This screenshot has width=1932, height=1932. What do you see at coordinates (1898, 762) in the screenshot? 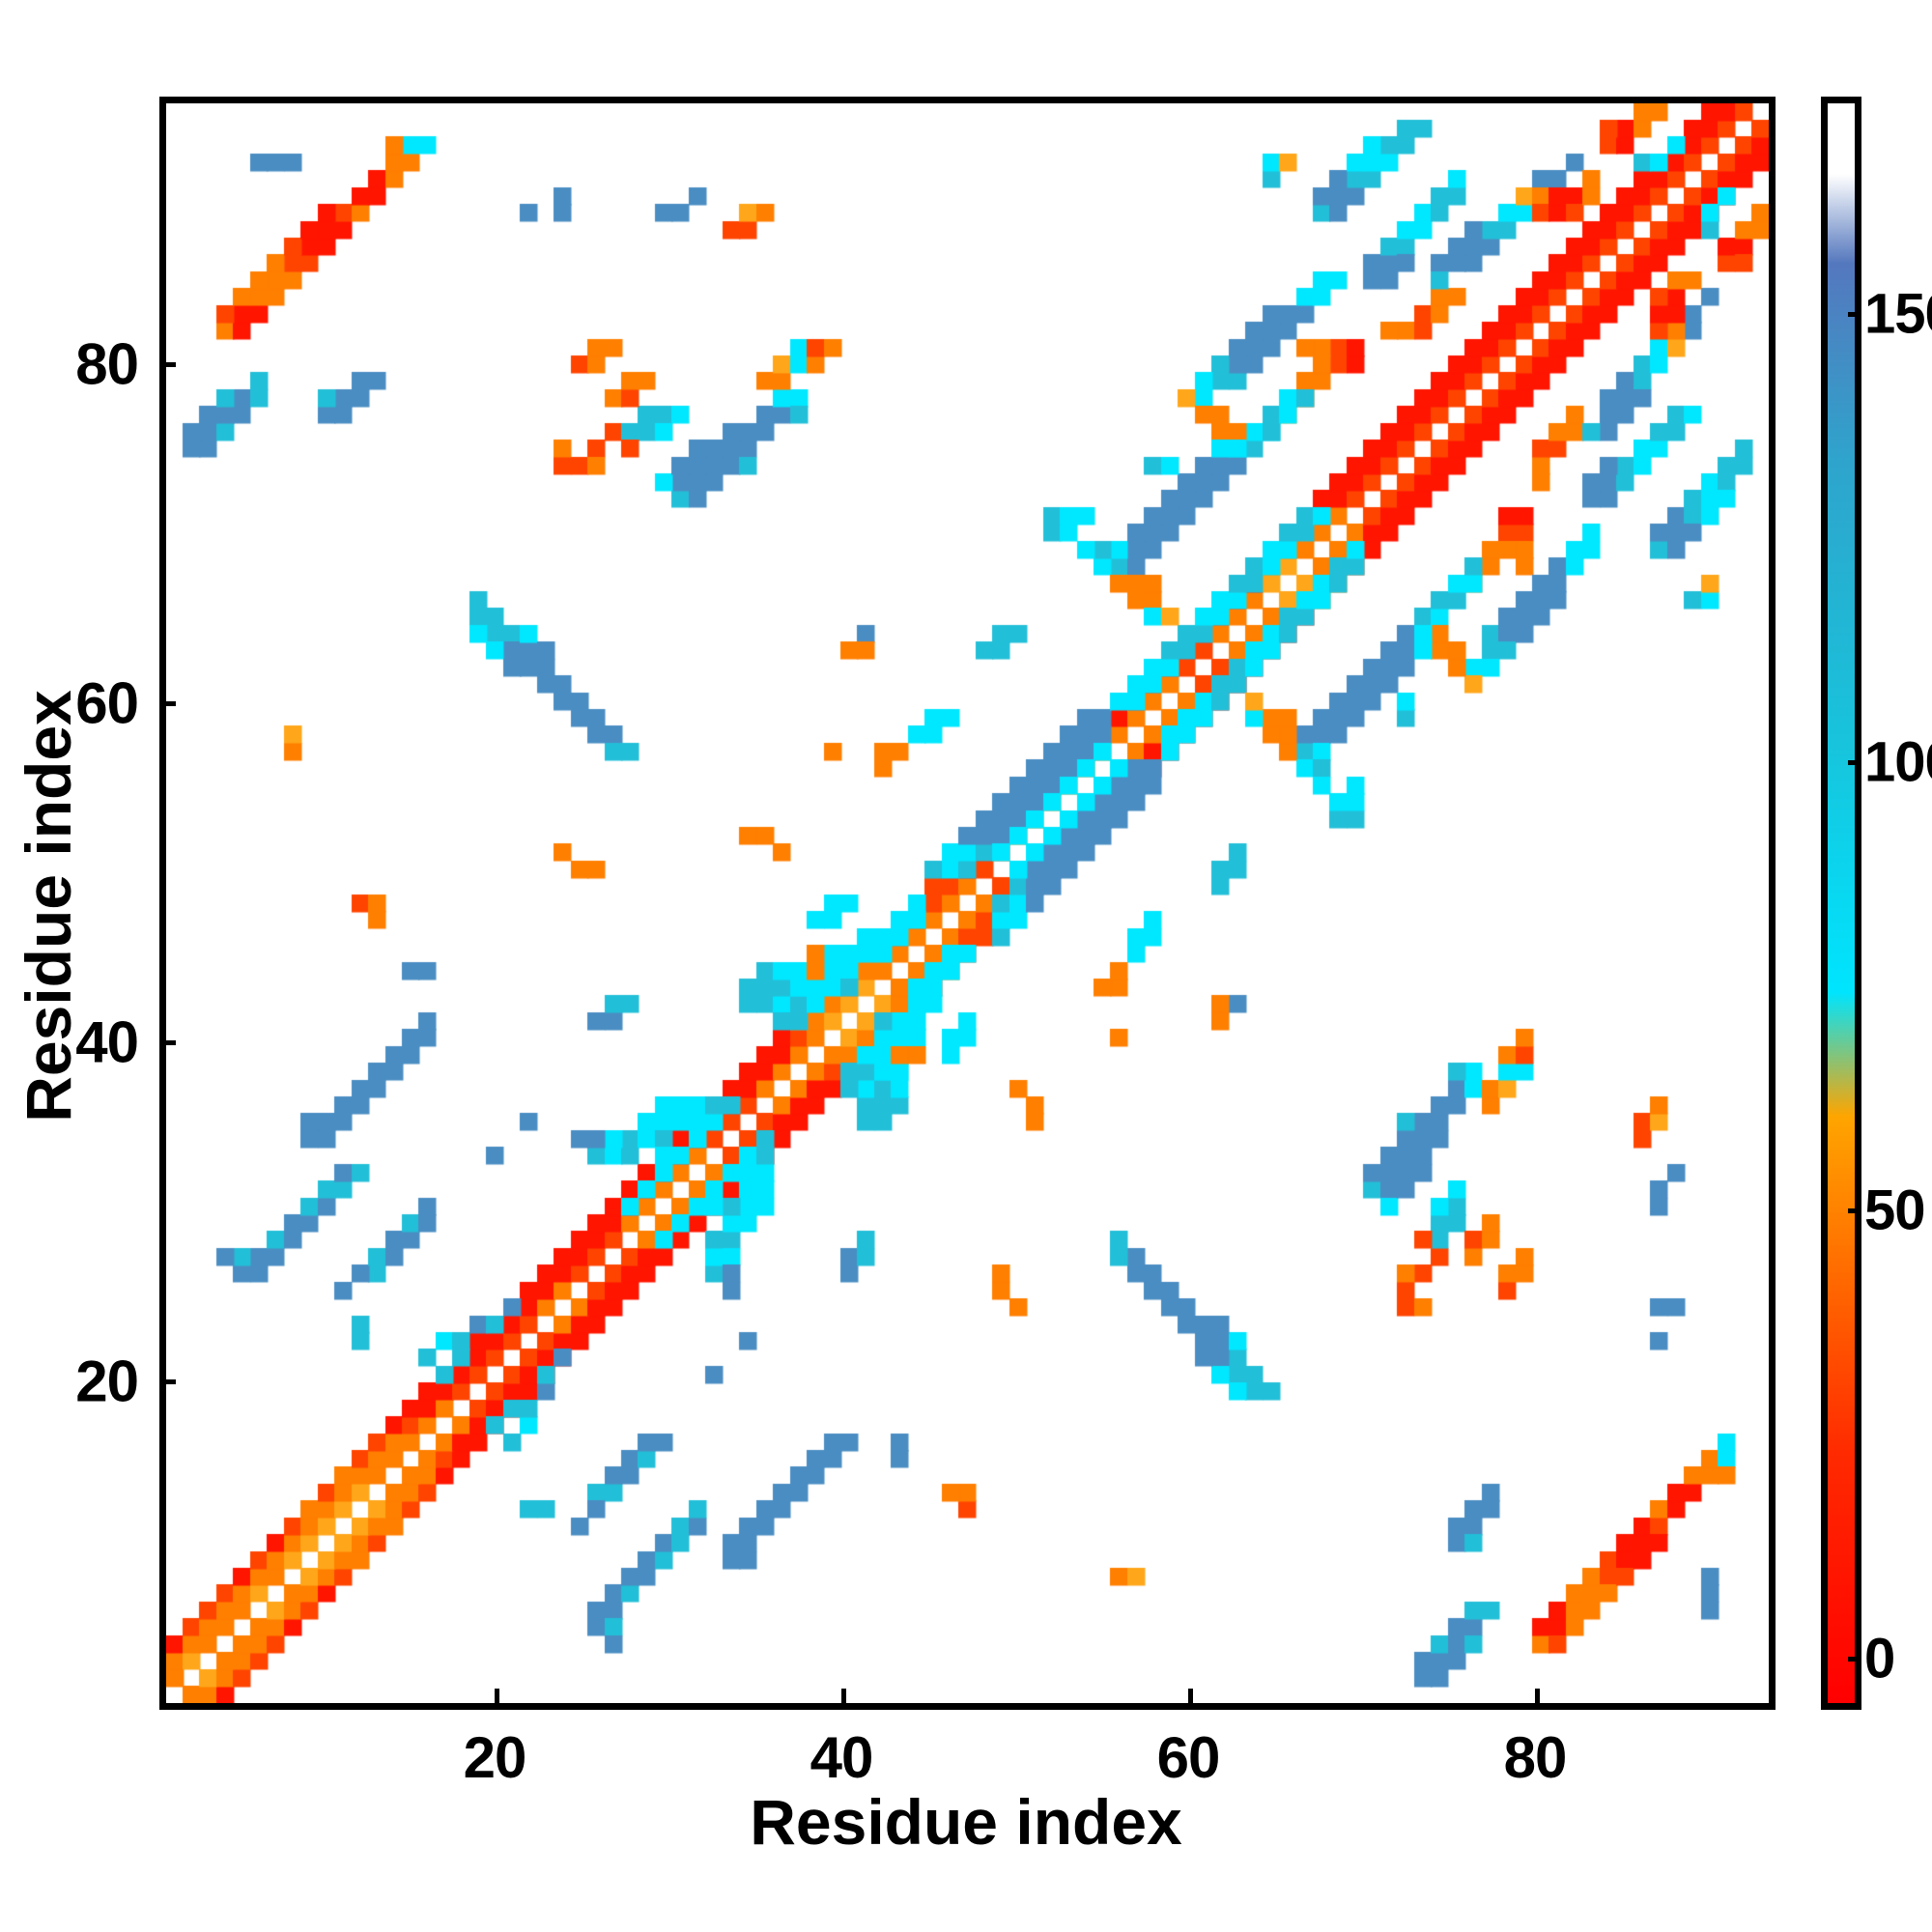
I see `colorbar-label-100: 100` at bounding box center [1898, 762].